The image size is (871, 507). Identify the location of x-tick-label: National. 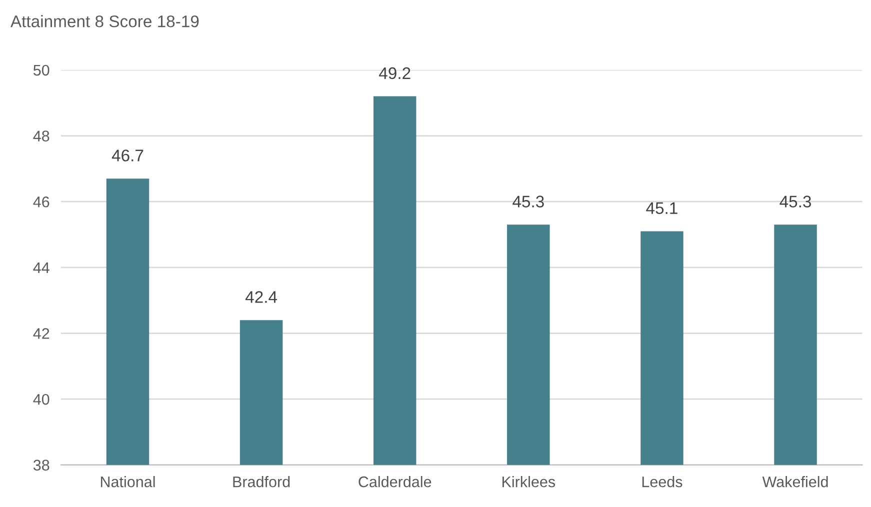
(127, 482).